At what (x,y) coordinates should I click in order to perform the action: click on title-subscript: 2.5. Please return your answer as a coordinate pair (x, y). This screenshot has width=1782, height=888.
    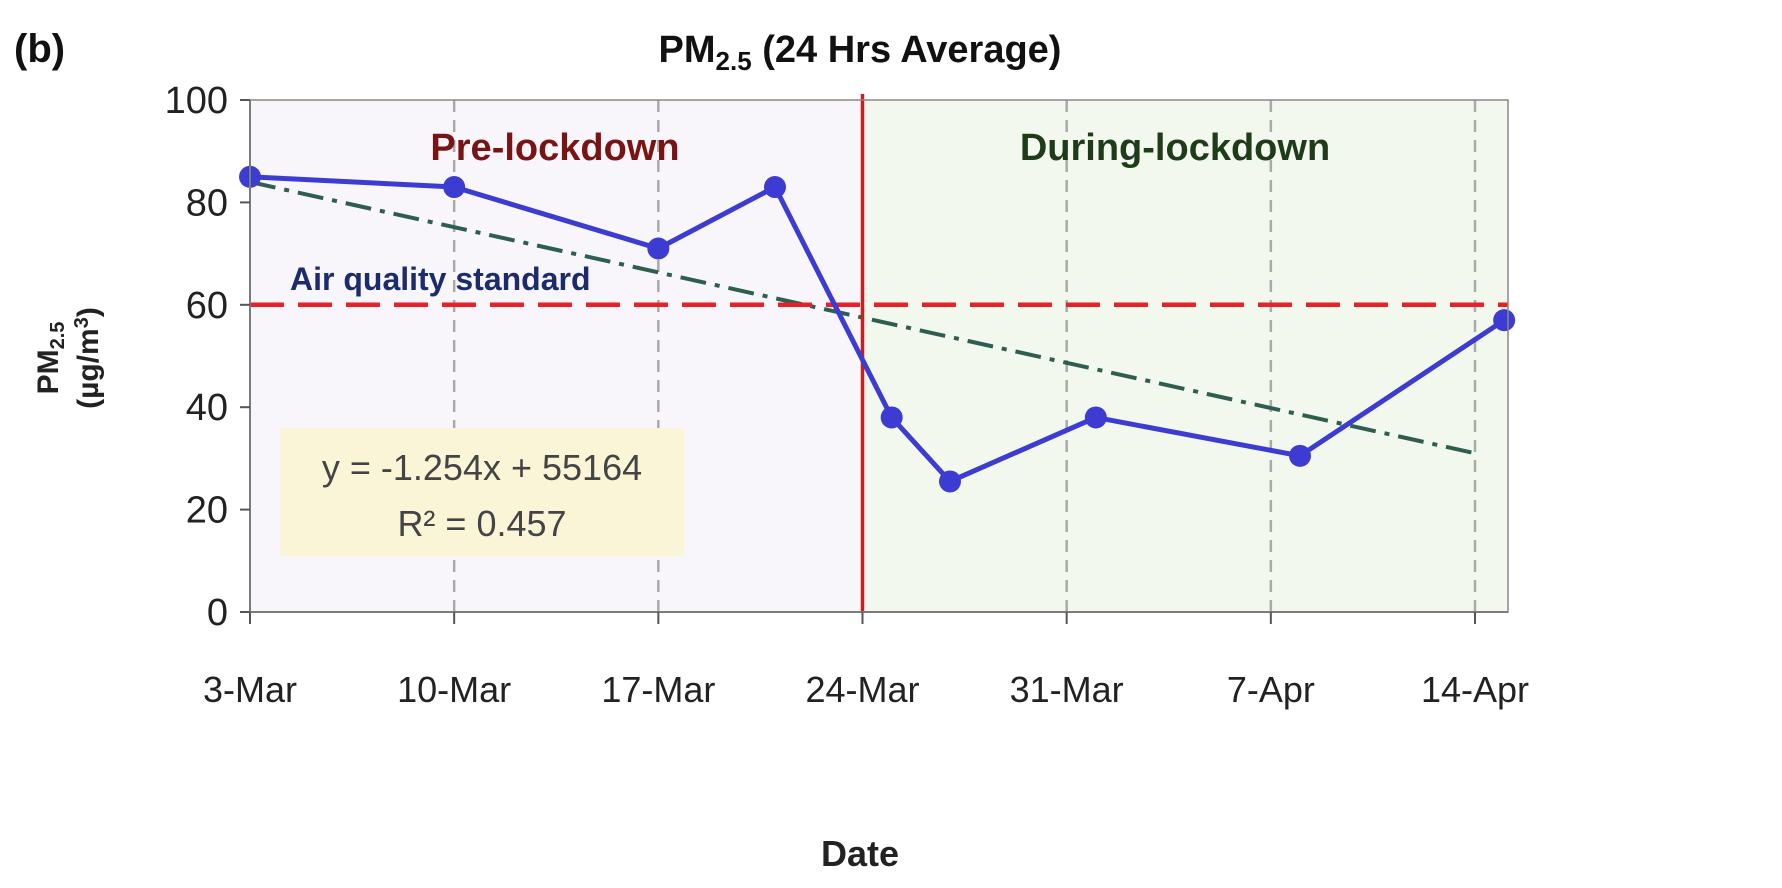
    Looking at the image, I should click on (734, 61).